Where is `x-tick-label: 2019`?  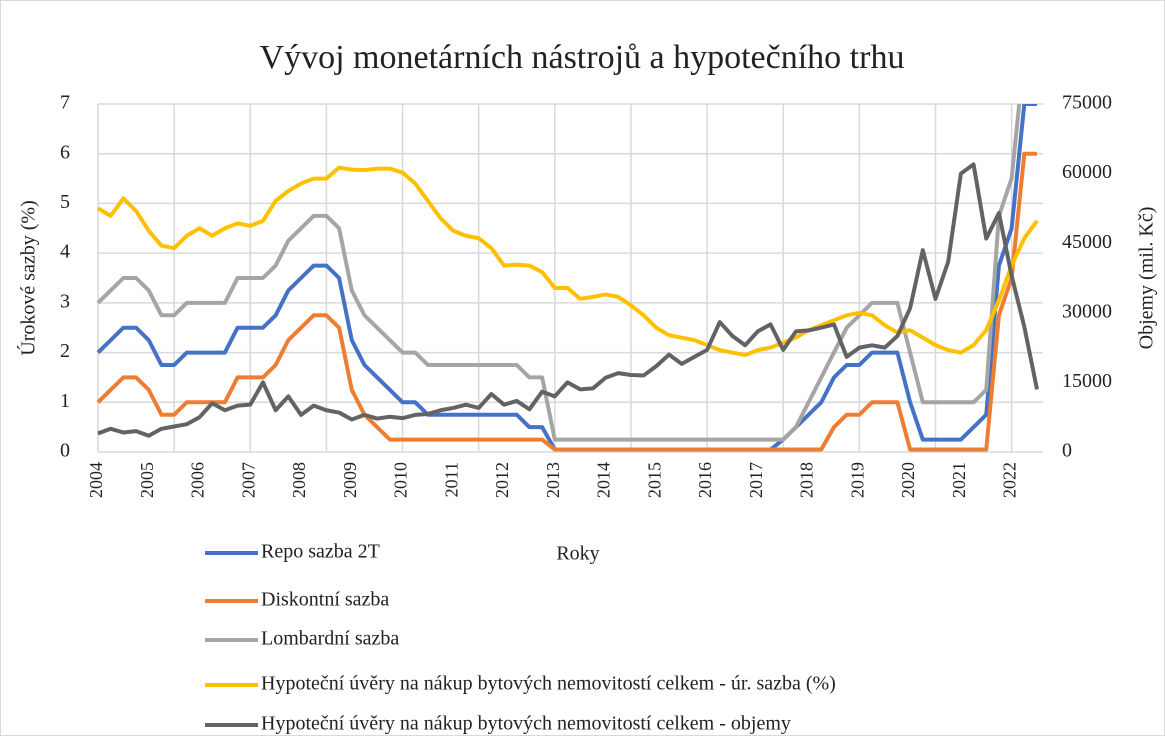
x-tick-label: 2019 is located at coordinates (857, 480).